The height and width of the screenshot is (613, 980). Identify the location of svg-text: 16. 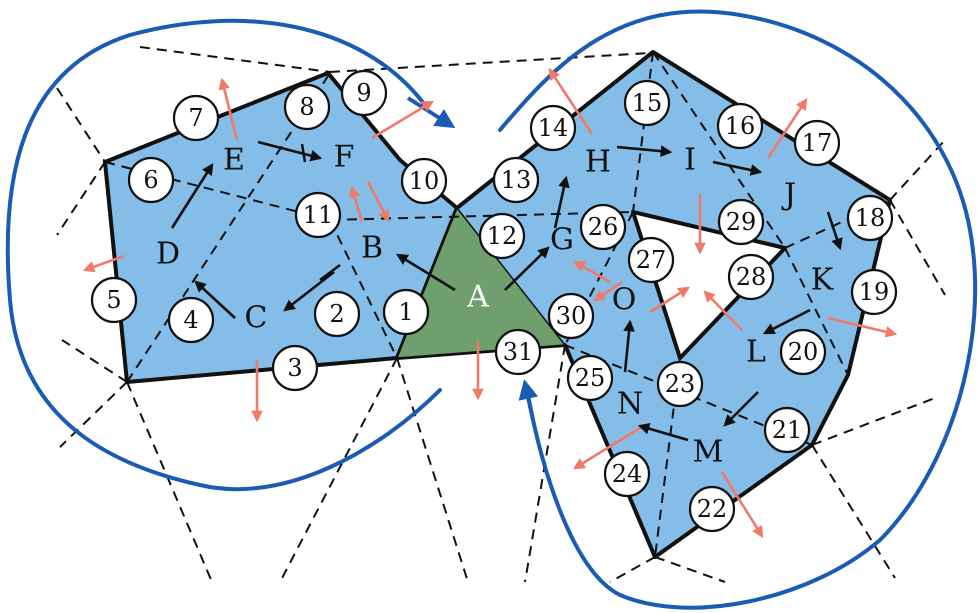
(740, 126).